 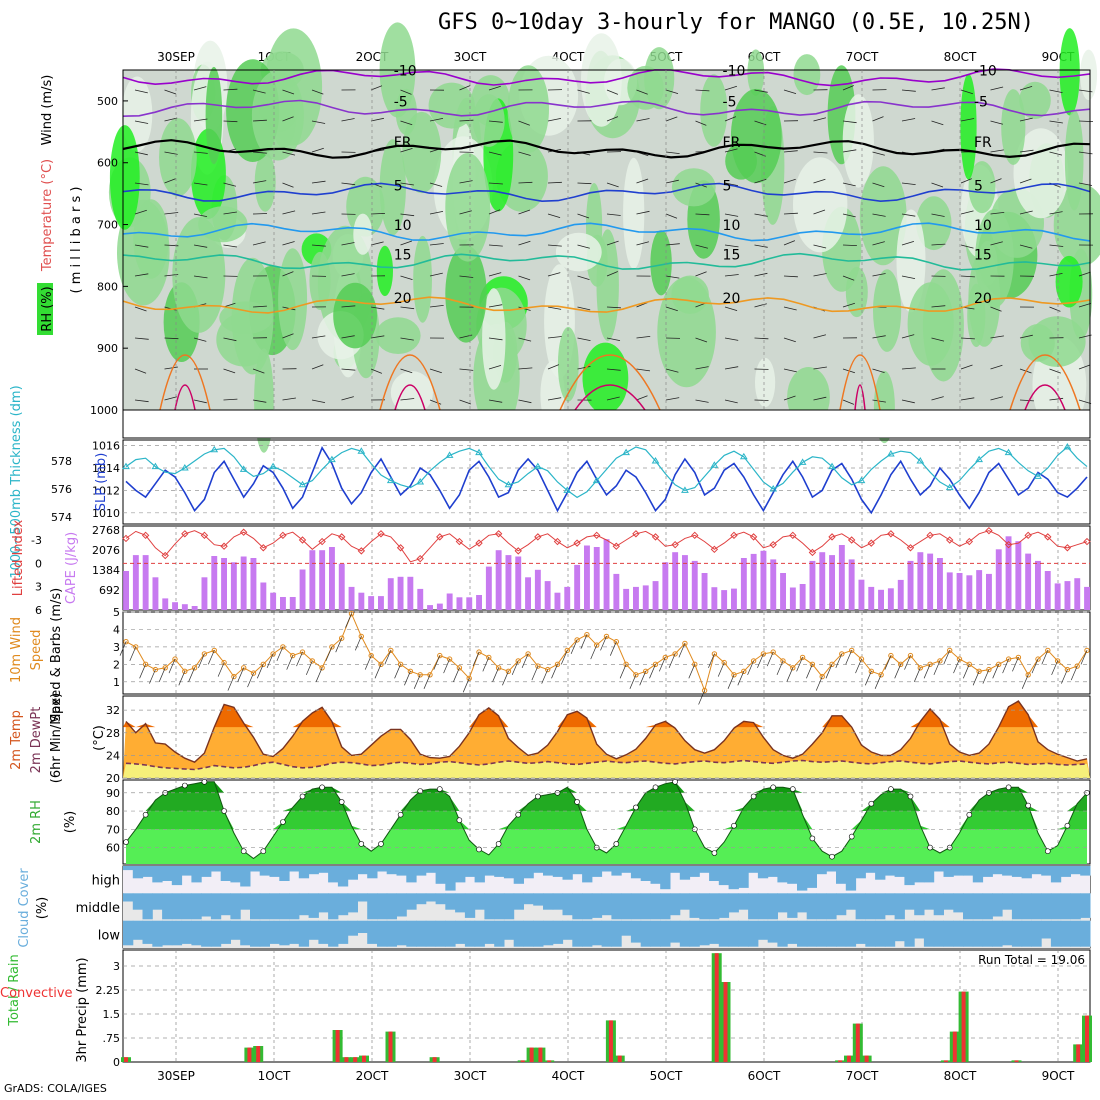 I want to click on precip-tick: 2.25, so click(x=108, y=990).